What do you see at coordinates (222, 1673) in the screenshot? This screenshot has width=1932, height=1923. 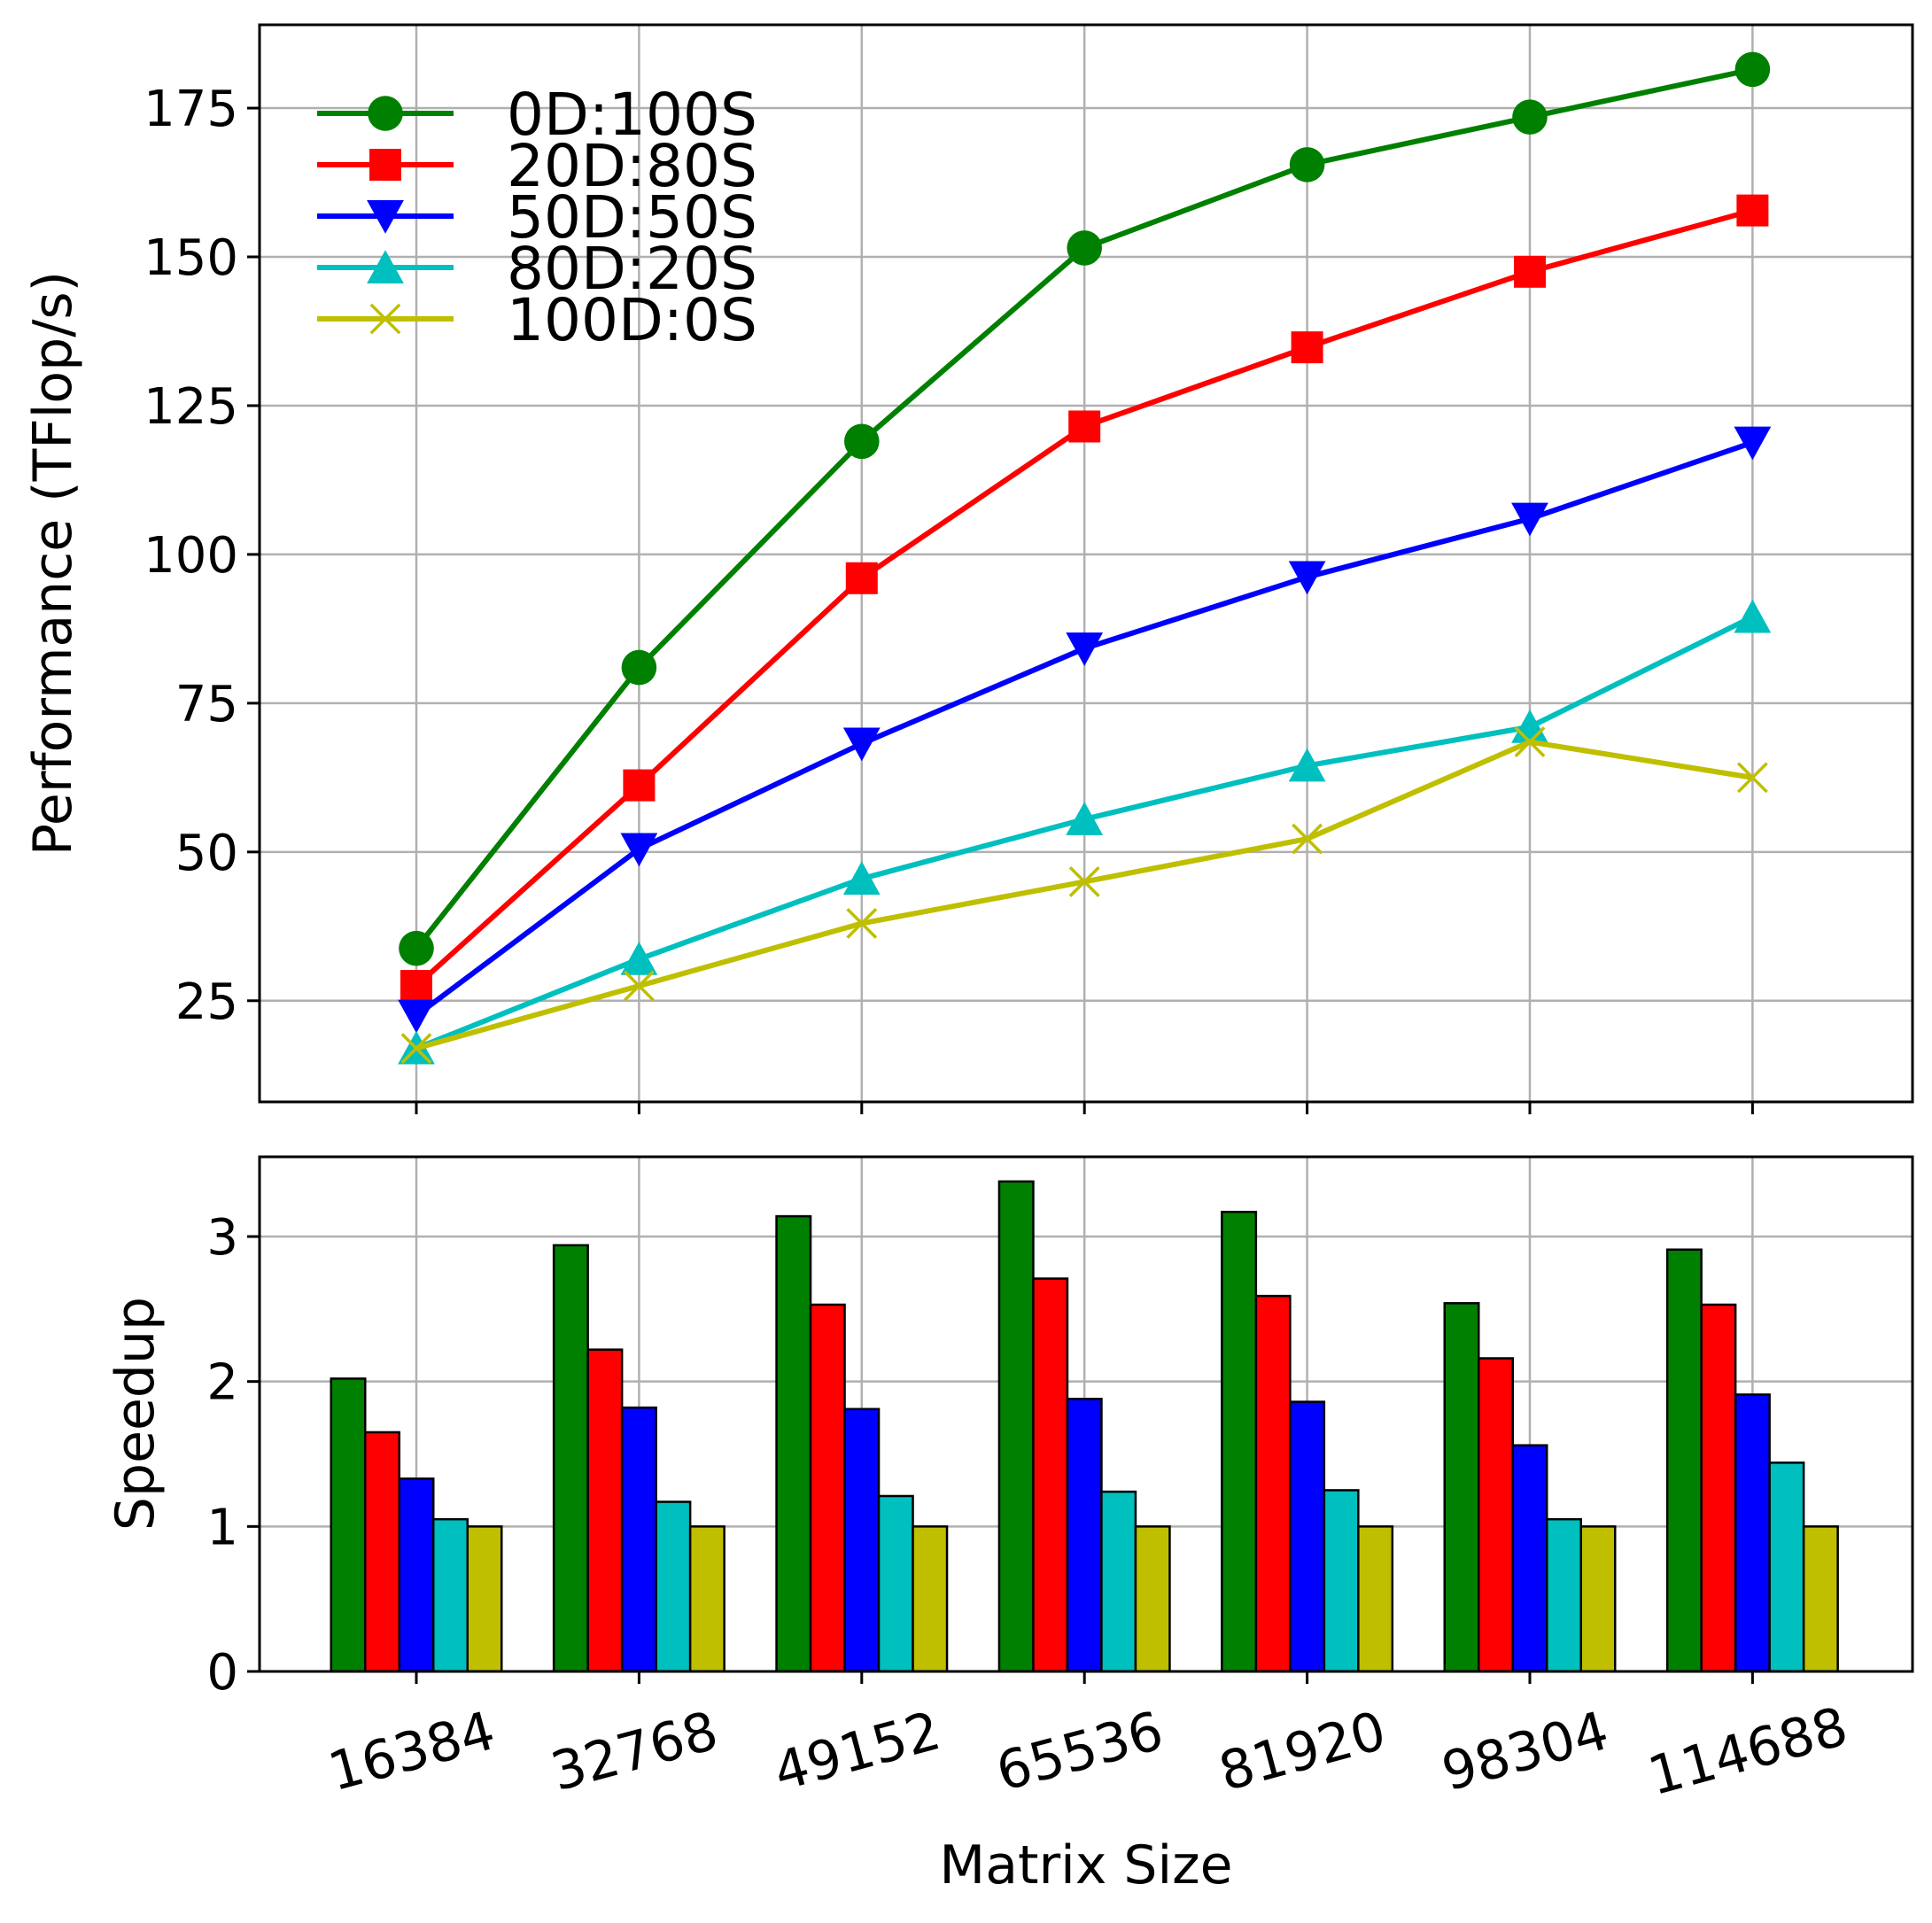 I see `bottom-y-tick-label: 0` at bounding box center [222, 1673].